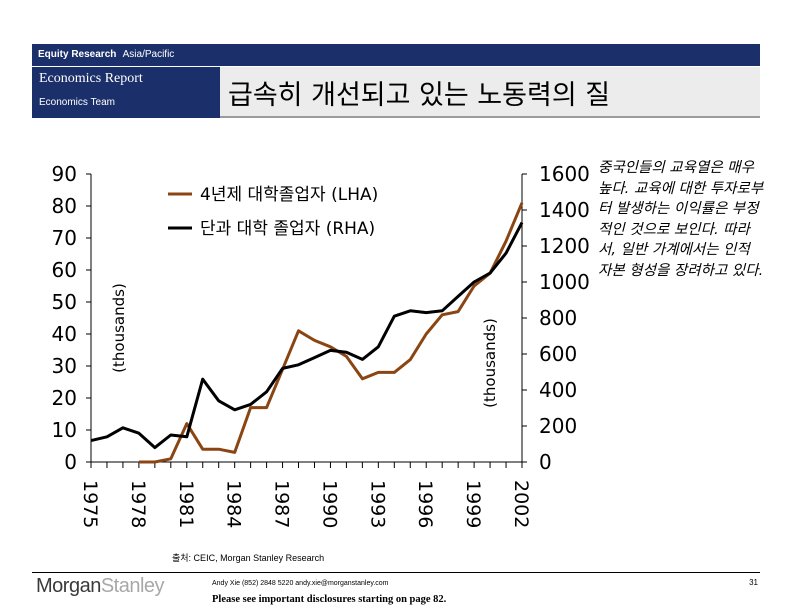 This screenshot has height=612, width=792. I want to click on left-axis-tick-label: 30, so click(64, 366).